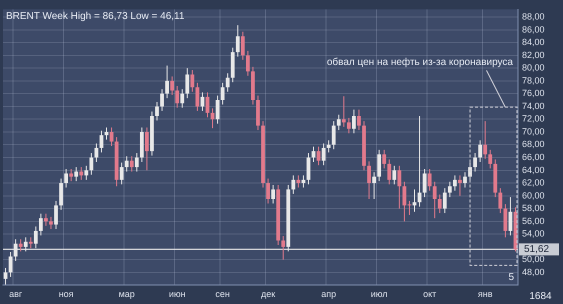  I want to click on y-tick-label: 56,00, so click(533, 221).